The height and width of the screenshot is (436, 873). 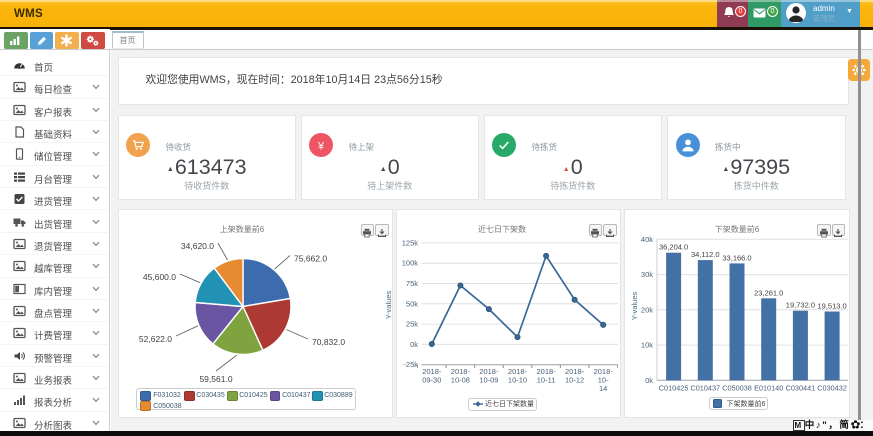 I want to click on svg-text: C030441, so click(x=801, y=388).